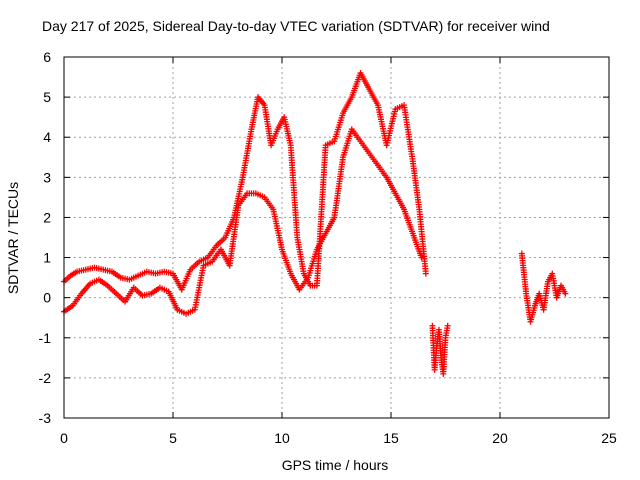 Image resolution: width=640 pixels, height=480 pixels. I want to click on y-tick-label: 4, so click(47, 137).